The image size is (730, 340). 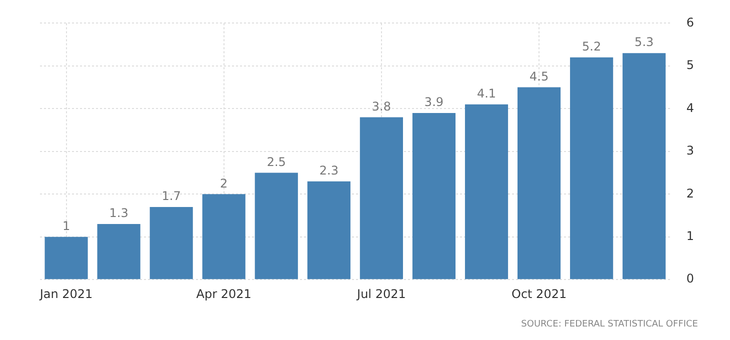 What do you see at coordinates (224, 183) in the screenshot?
I see `data-label: 2` at bounding box center [224, 183].